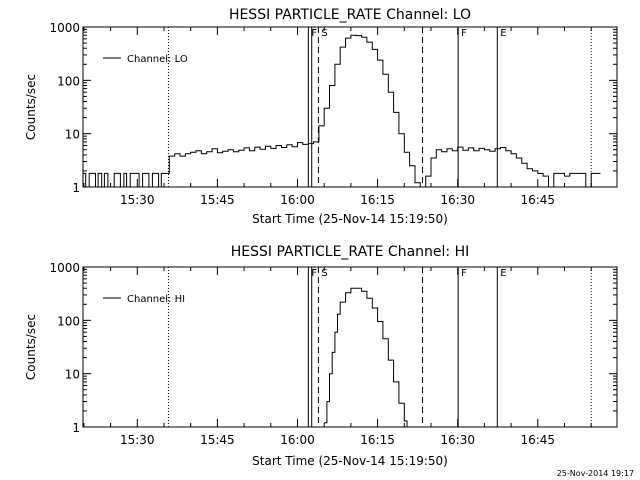 This screenshot has height=480, width=640. What do you see at coordinates (350, 252) in the screenshot?
I see `chart-title: HESSI PARTICLE_RATE Channel: HI` at bounding box center [350, 252].